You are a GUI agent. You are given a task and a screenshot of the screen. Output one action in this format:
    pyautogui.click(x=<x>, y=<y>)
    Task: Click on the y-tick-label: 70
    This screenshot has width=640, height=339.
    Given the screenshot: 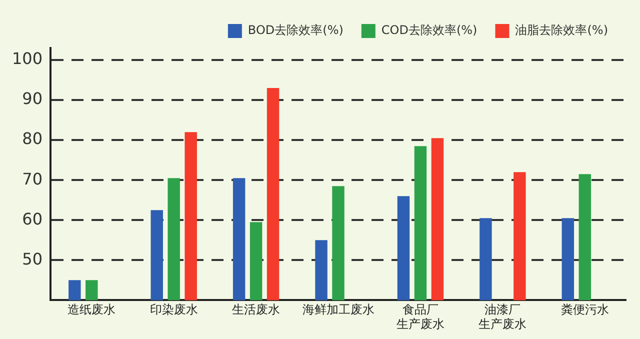 What is the action you would take?
    pyautogui.click(x=32, y=178)
    